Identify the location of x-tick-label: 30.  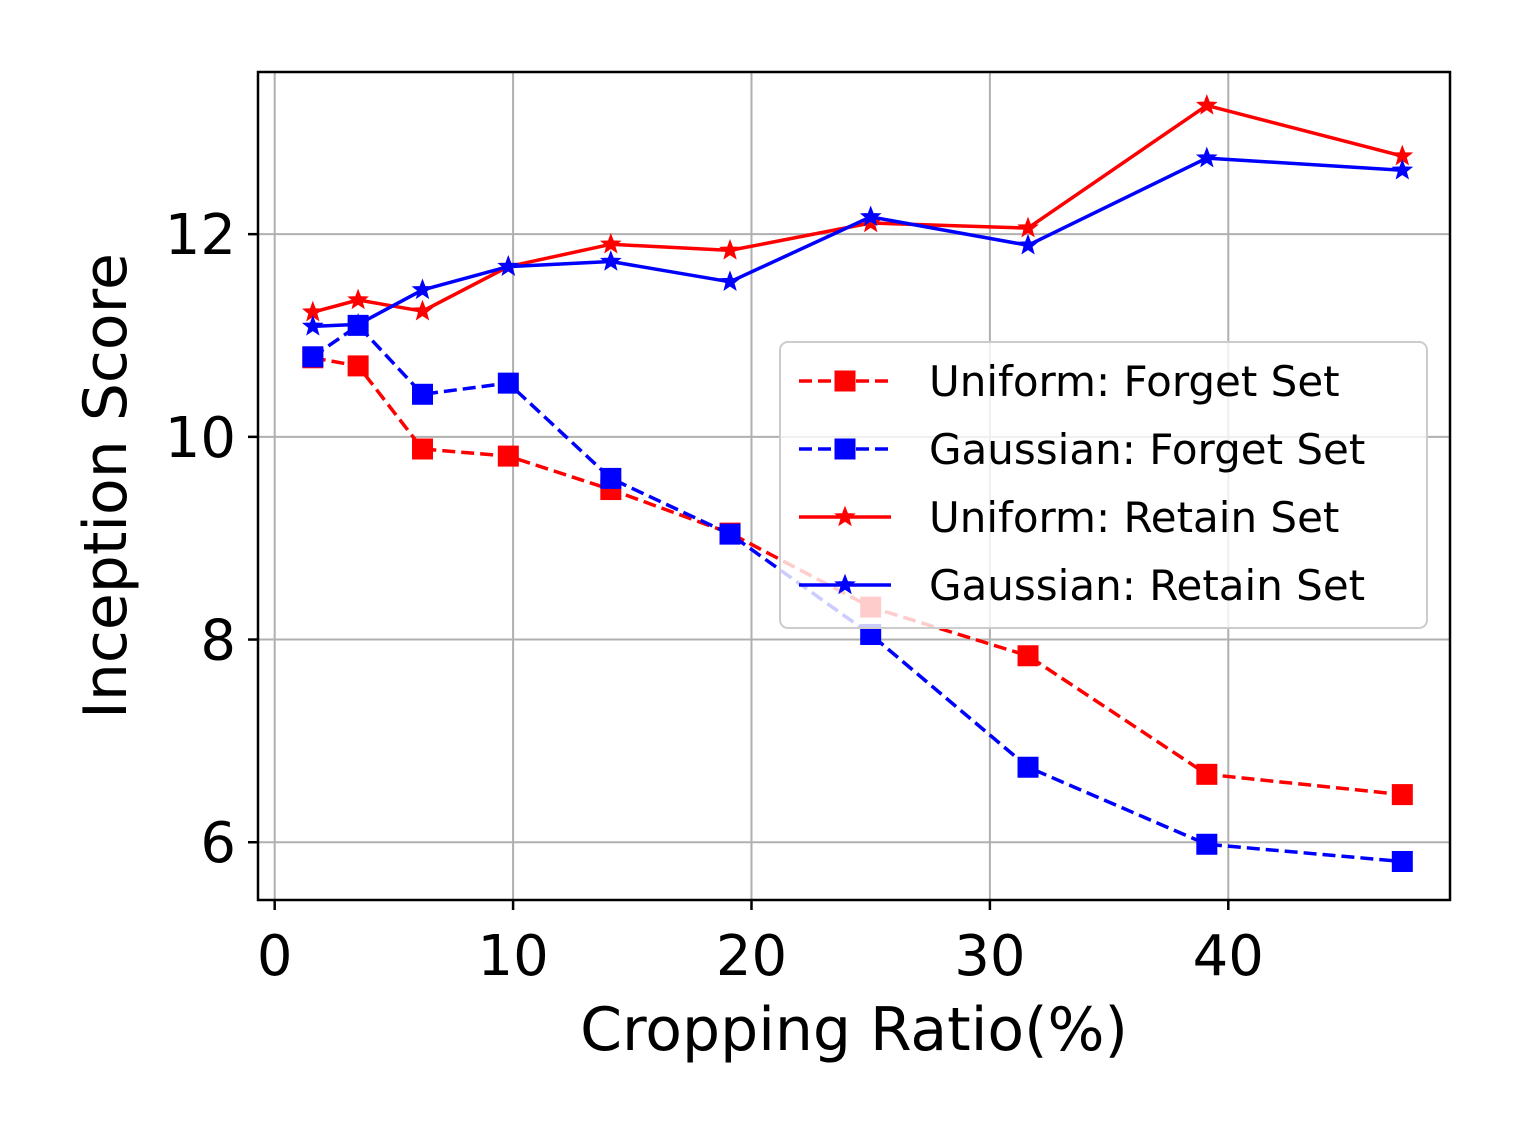
(989, 956).